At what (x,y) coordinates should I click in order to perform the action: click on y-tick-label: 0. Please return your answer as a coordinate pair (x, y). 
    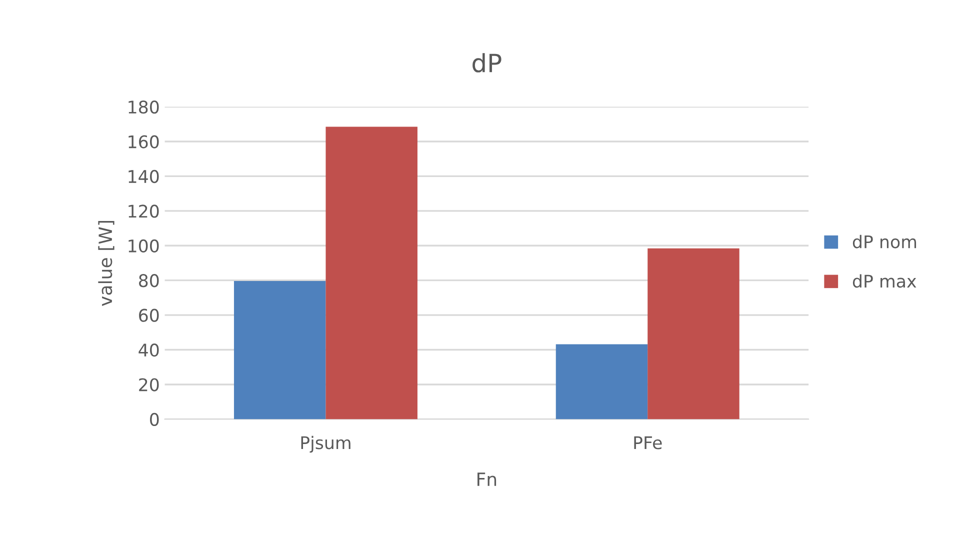
    Looking at the image, I should click on (154, 419).